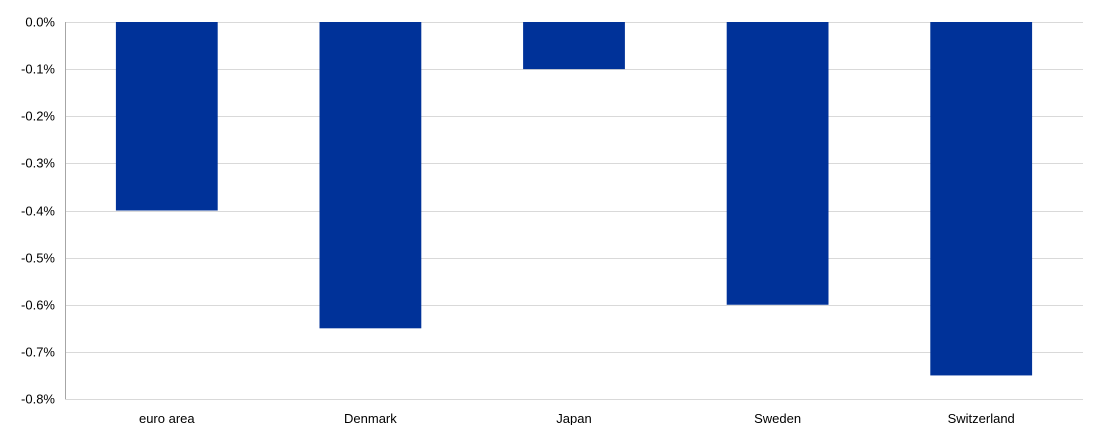 The image size is (1097, 425). Describe the element at coordinates (40, 22) in the screenshot. I see `y-tick-label: 0.0%` at that location.